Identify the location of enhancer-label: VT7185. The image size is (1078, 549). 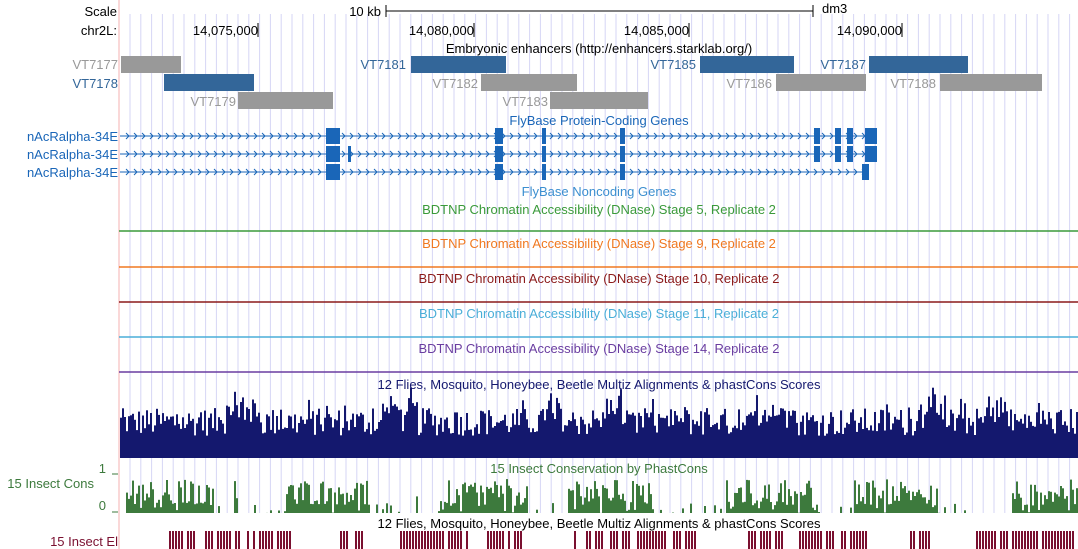
(673, 64).